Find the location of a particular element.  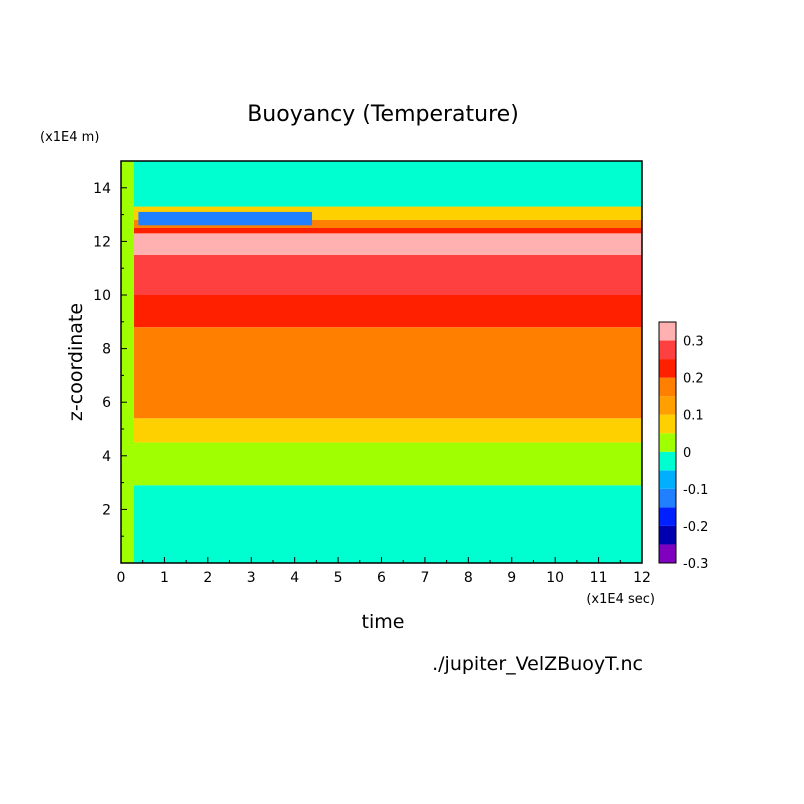

x-tick-label: 11 is located at coordinates (599, 578).